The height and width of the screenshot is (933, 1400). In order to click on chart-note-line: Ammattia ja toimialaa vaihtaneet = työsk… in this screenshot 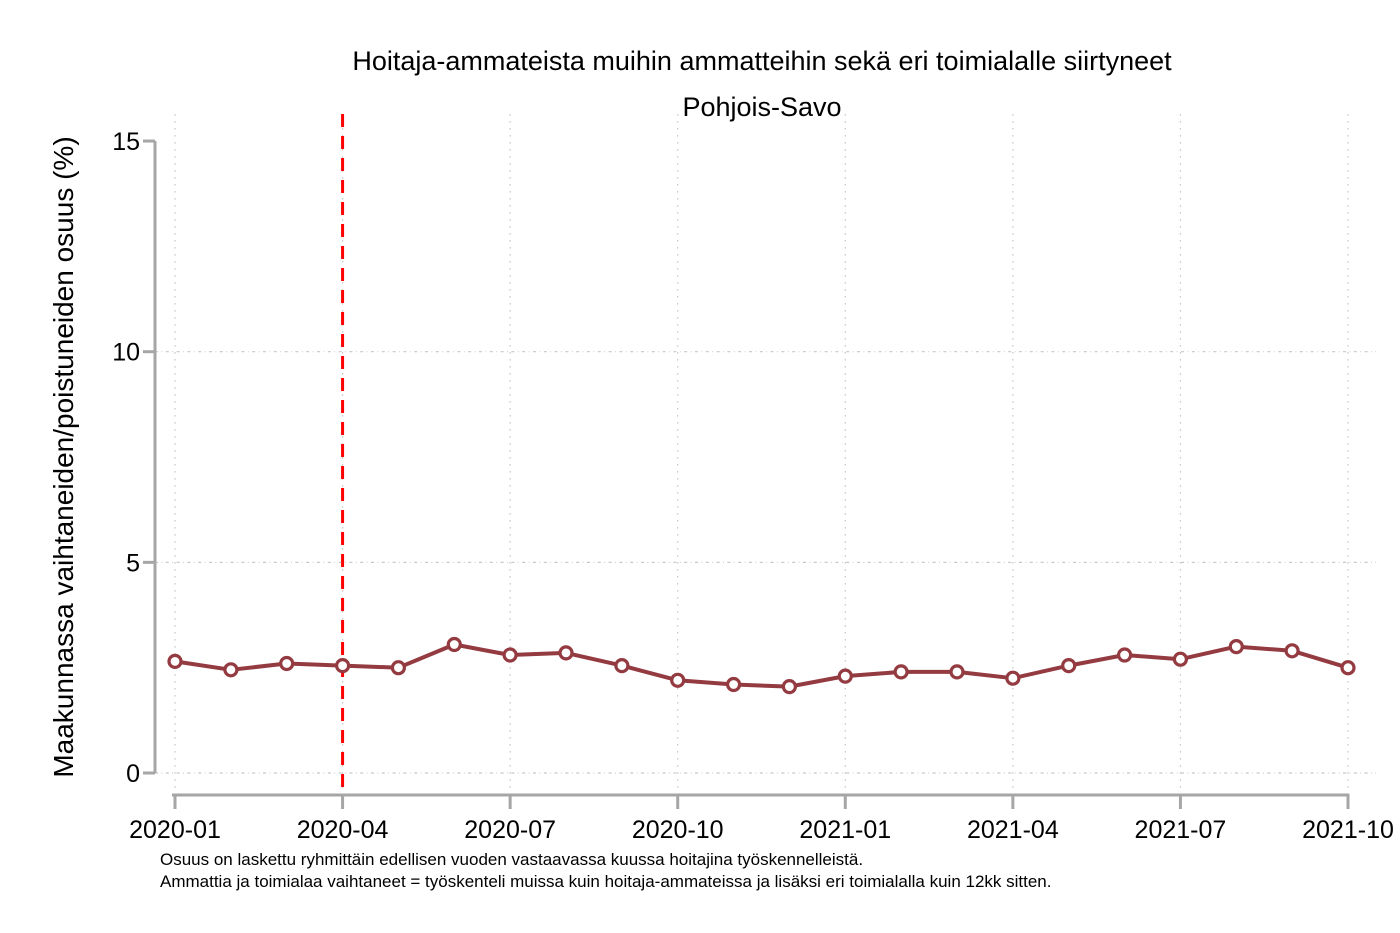, I will do `click(606, 881)`.